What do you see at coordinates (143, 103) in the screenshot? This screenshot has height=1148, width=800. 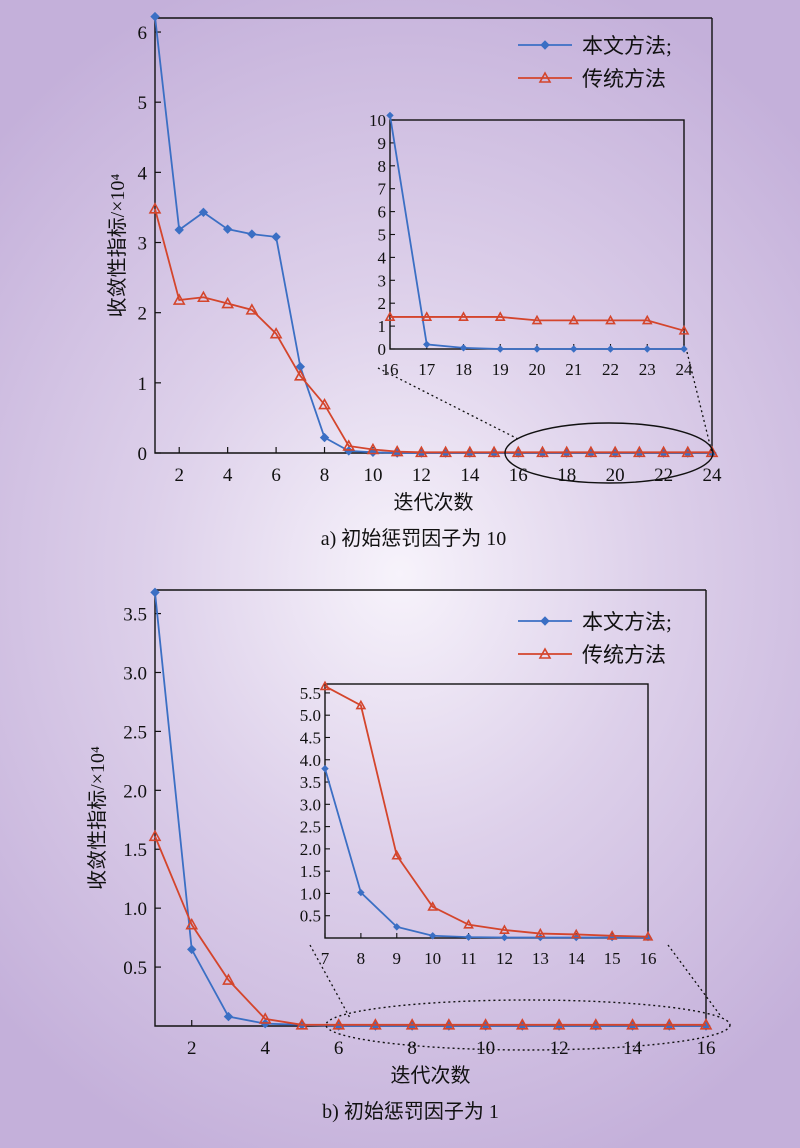 I see `y-tick-label: 5` at bounding box center [143, 103].